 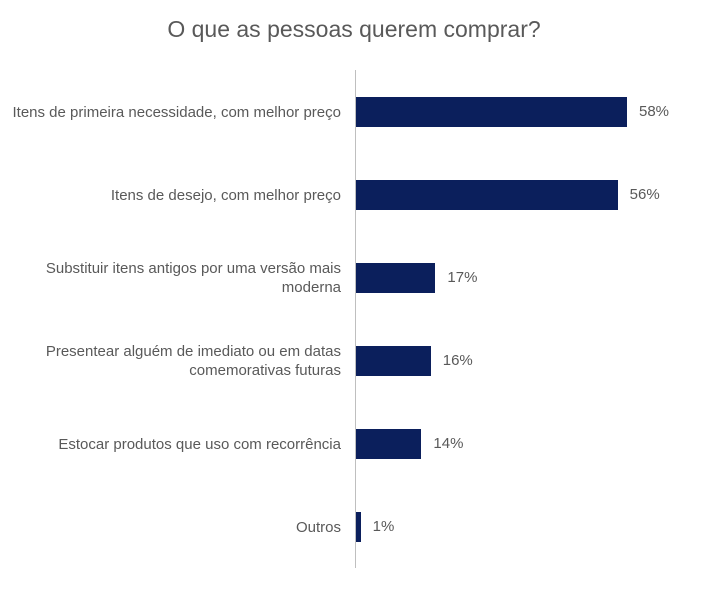 I want to click on category-label: Outros, so click(x=318, y=527).